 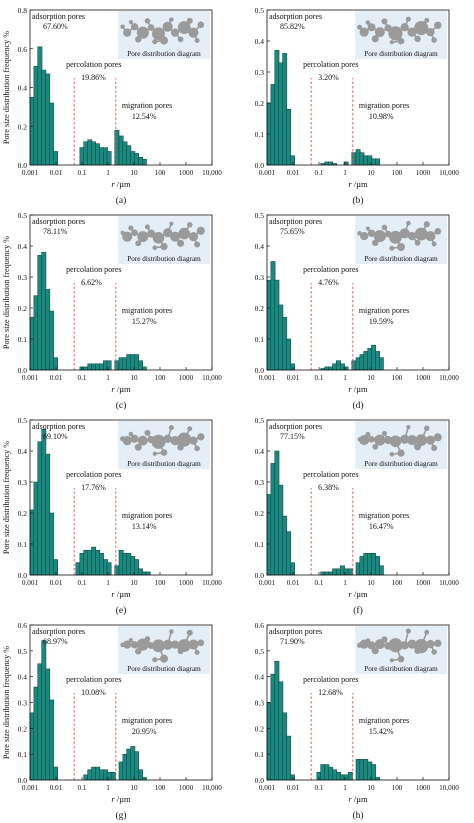 What do you see at coordinates (147, 105) in the screenshot?
I see `migration-label: migration pores` at bounding box center [147, 105].